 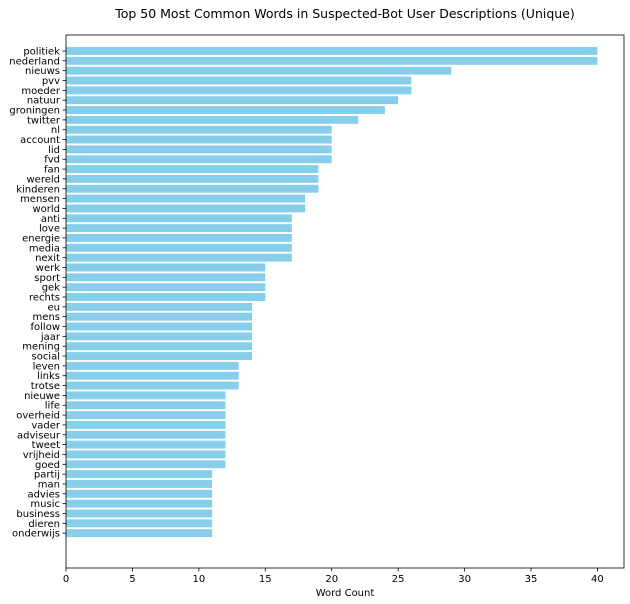 I want to click on y-tick-label: man, so click(x=49, y=484).